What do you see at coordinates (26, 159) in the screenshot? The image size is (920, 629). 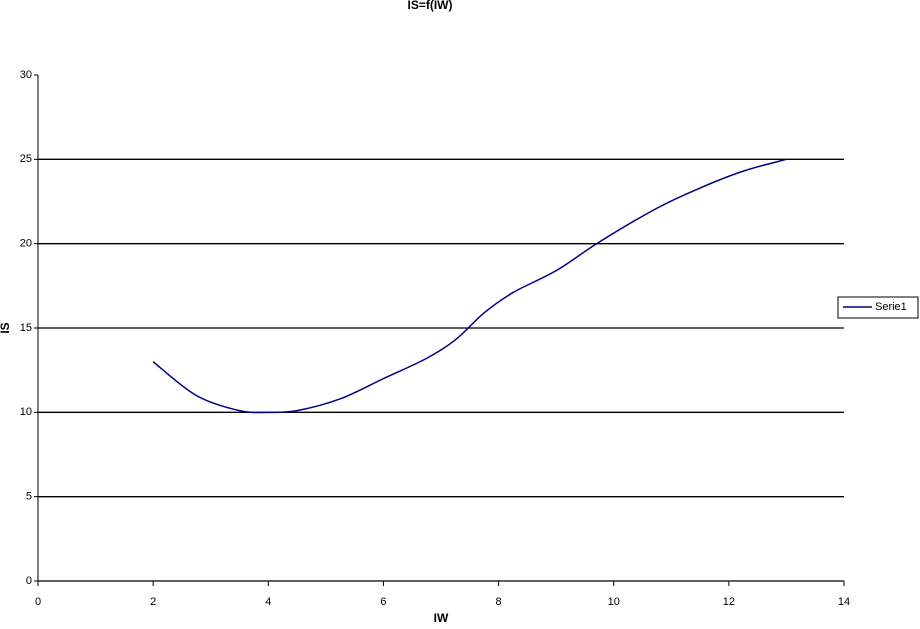 I see `y-tick-label: 25` at bounding box center [26, 159].